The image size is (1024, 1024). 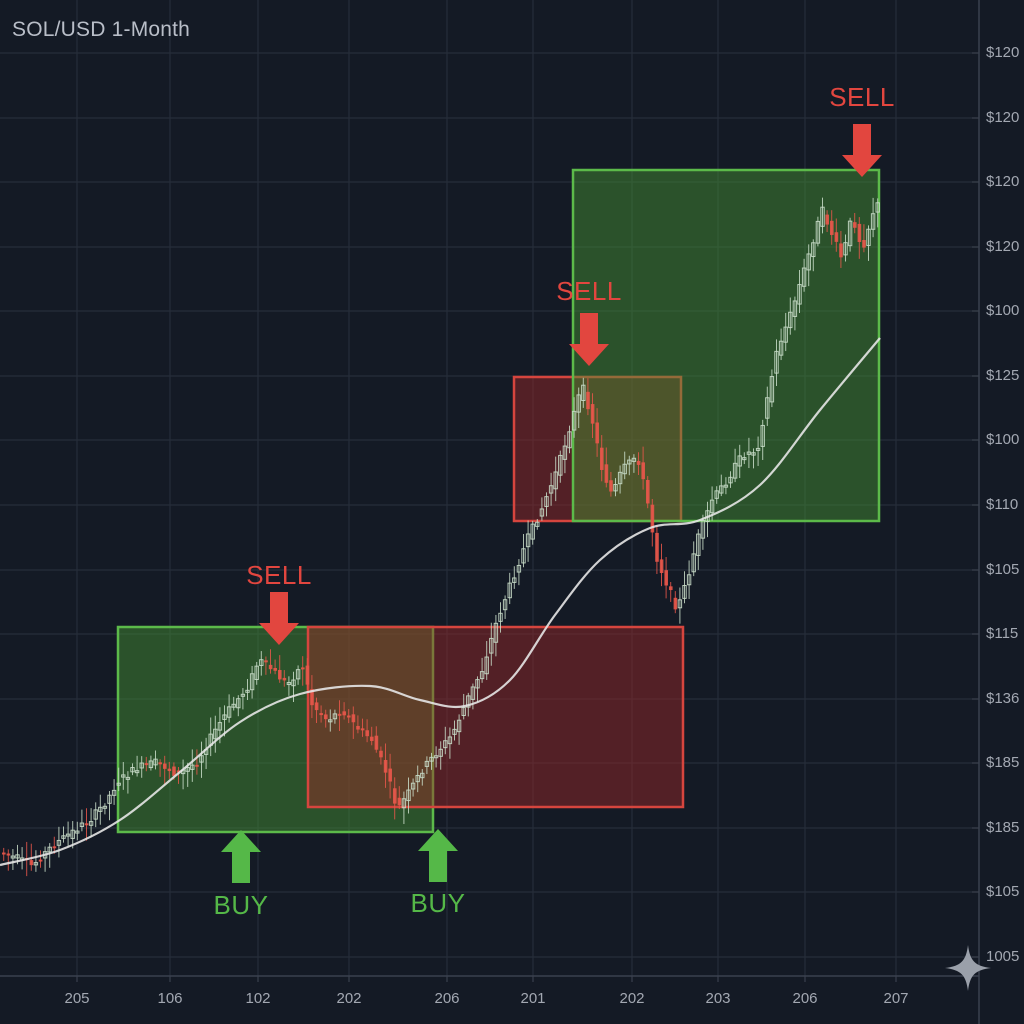 I want to click on x-axis-label: 102, so click(x=258, y=998).